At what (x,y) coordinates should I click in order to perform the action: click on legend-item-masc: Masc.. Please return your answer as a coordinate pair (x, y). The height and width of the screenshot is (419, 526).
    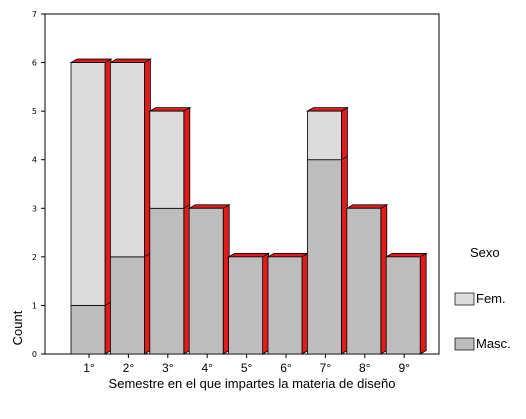
    Looking at the image, I should click on (482, 343).